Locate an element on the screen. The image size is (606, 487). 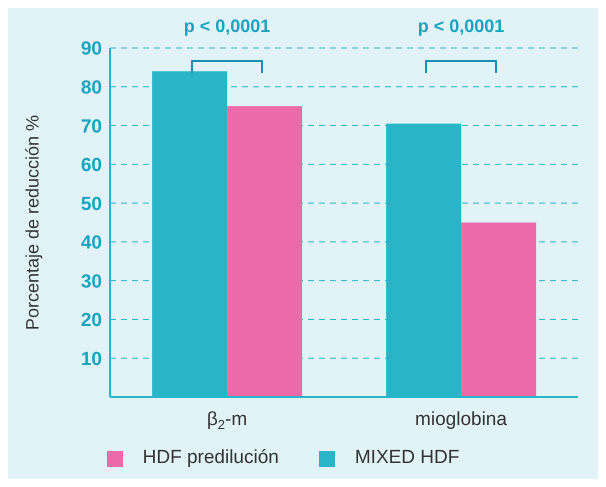
legend-label: MIXED HDF is located at coordinates (407, 457).